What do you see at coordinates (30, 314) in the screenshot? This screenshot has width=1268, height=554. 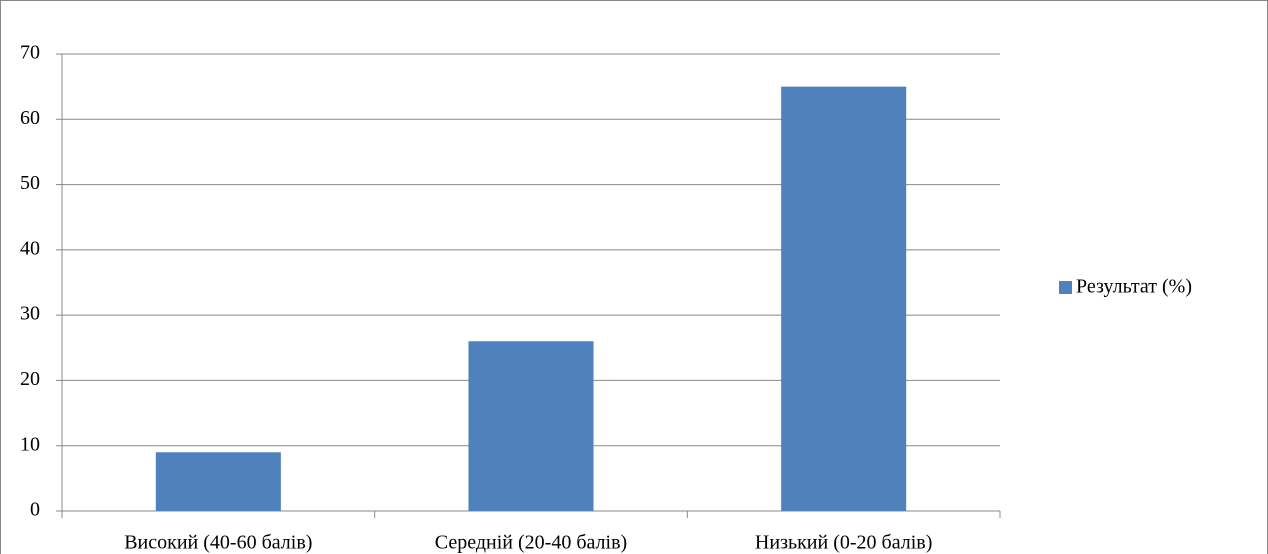 I see `y-tick-label: 30` at bounding box center [30, 314].